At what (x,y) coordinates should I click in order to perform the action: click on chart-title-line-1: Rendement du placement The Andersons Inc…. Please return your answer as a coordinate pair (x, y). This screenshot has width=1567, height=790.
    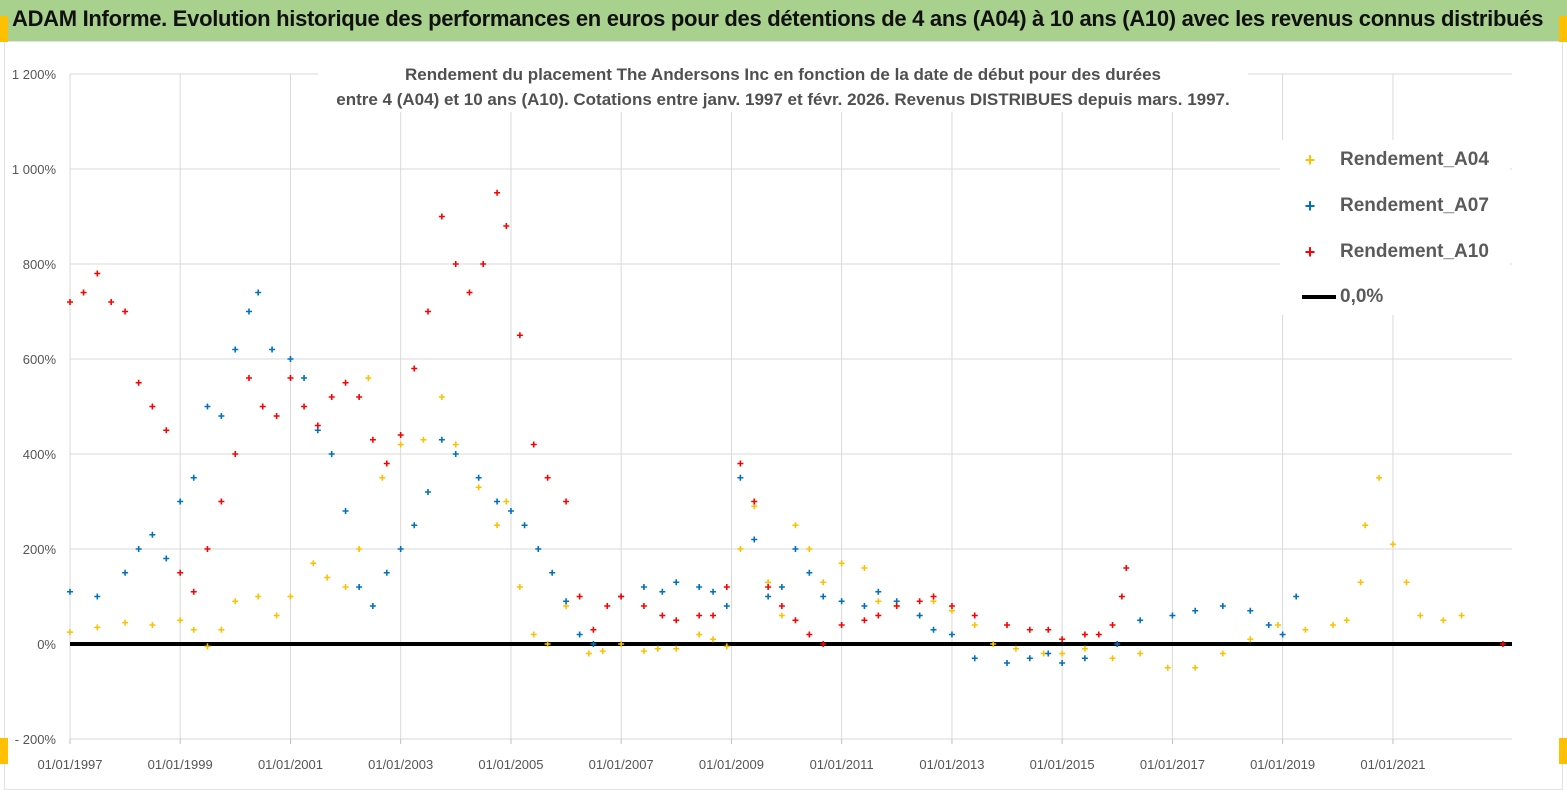
    Looking at the image, I should click on (783, 74).